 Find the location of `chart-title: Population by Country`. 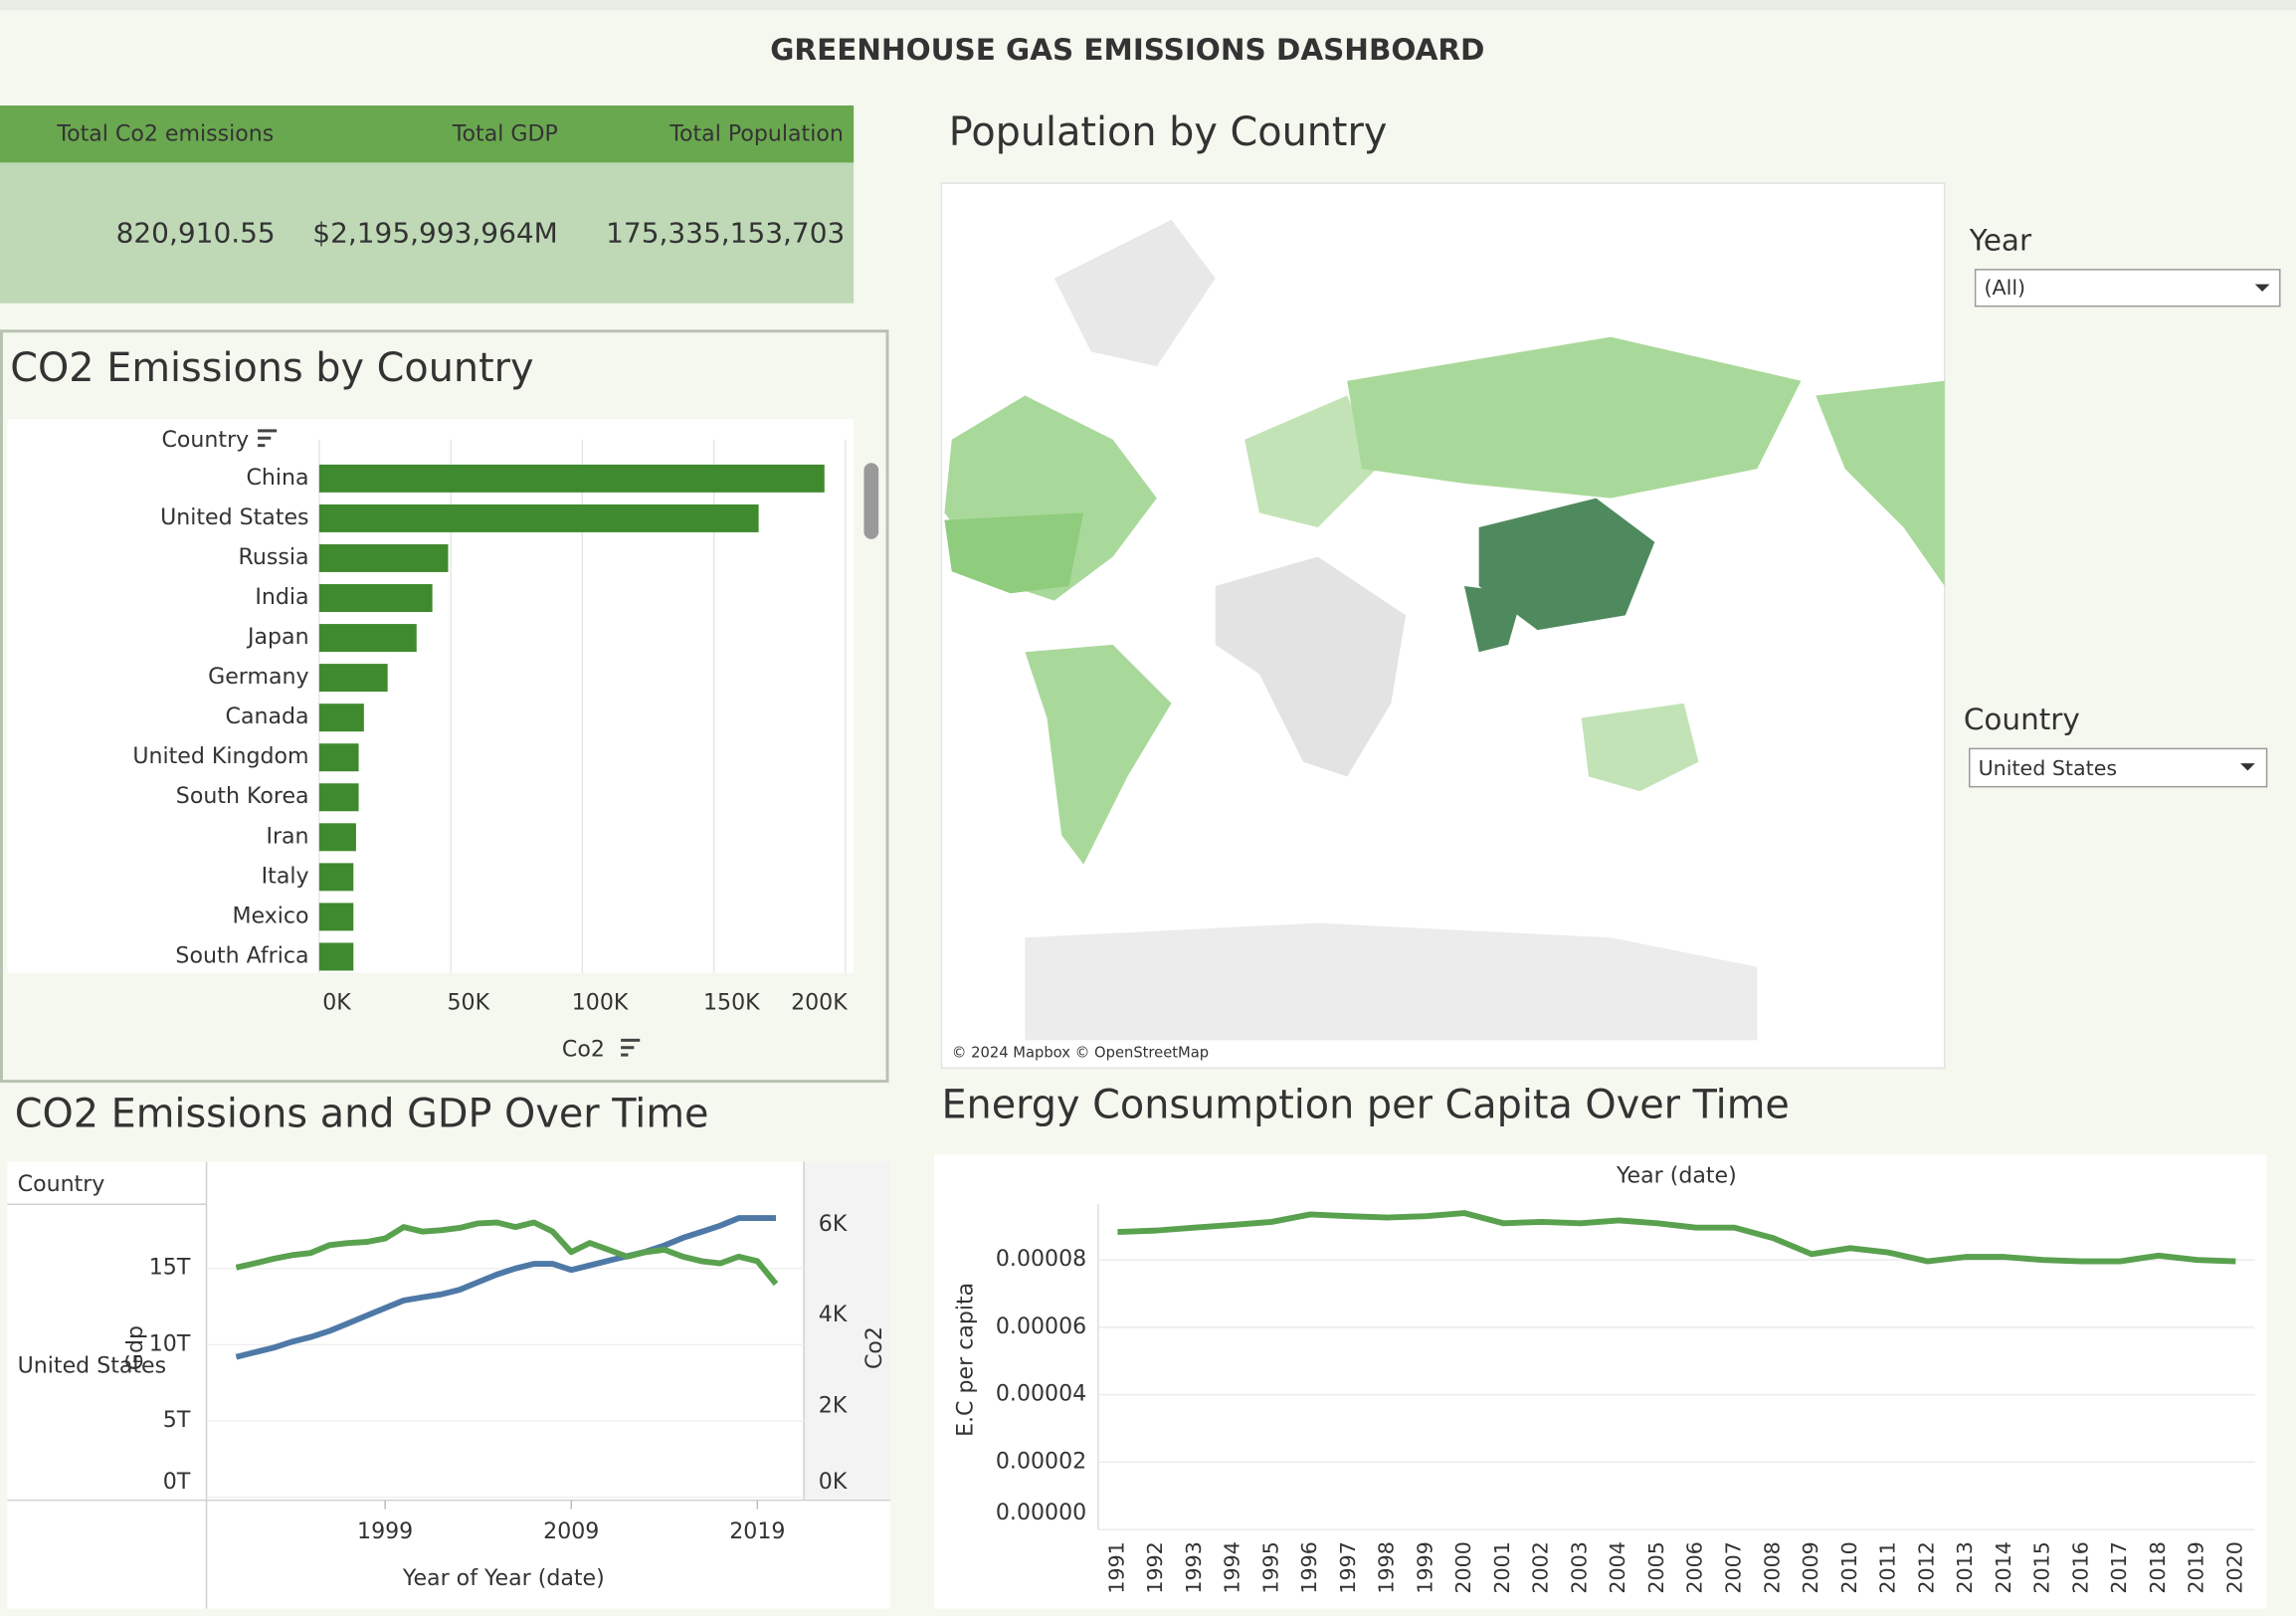

chart-title: Population by Country is located at coordinates (1168, 132).